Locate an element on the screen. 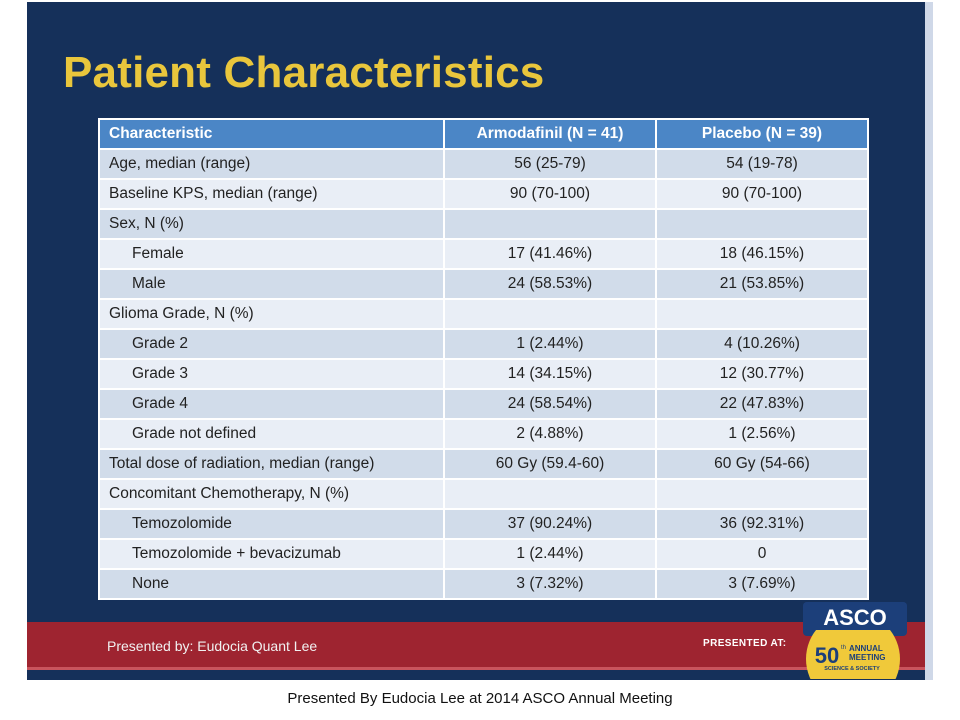  armodafinil-value: 17 (41.46%) is located at coordinates (550, 254).